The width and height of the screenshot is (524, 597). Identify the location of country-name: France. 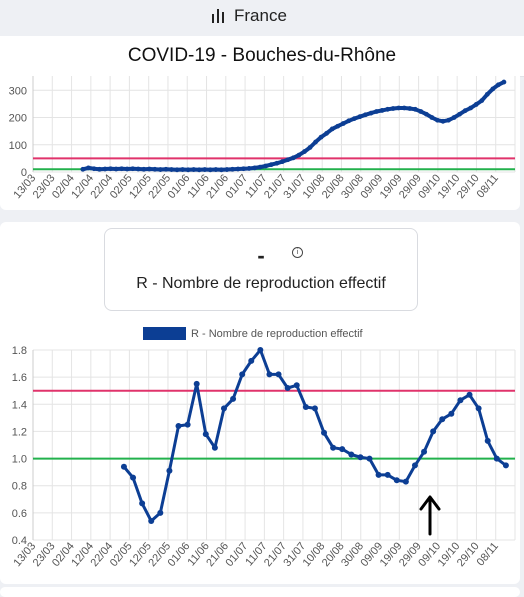
(260, 15).